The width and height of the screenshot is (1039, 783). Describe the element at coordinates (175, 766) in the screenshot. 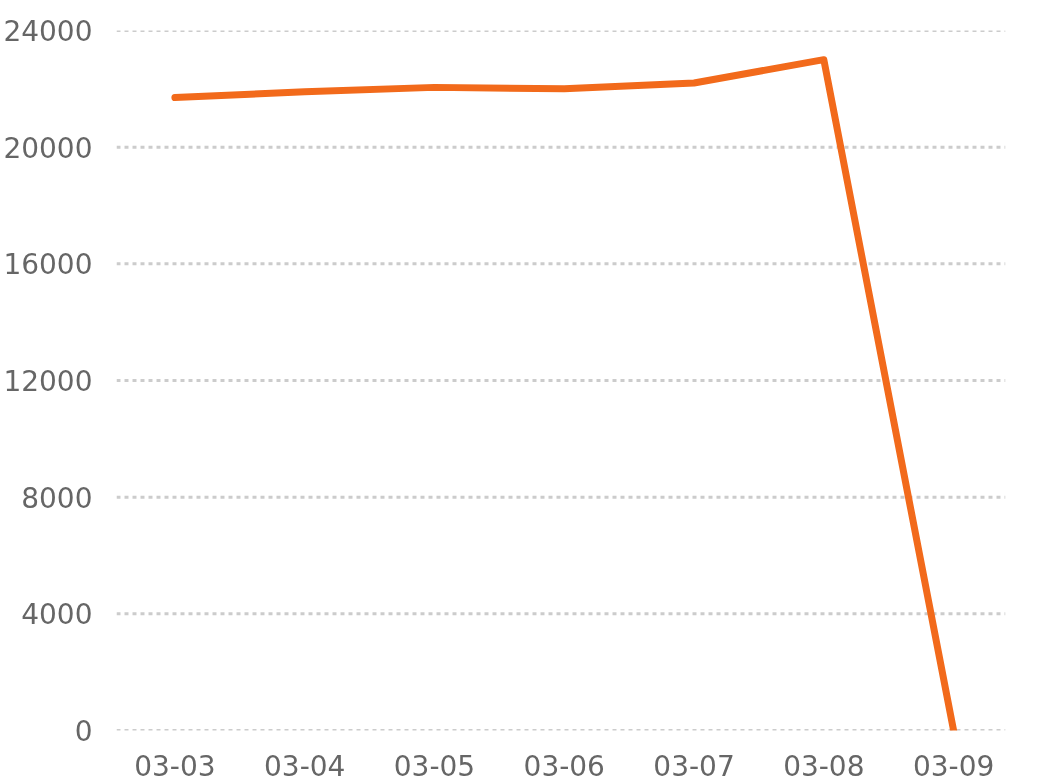

I see `x-tick-label: 03-03` at that location.